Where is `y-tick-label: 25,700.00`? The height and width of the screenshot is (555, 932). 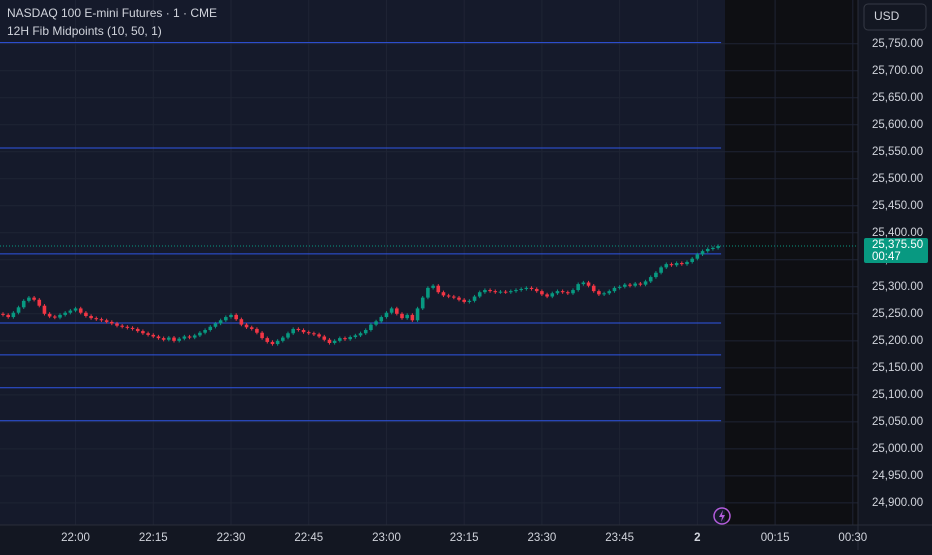 y-tick-label: 25,700.00 is located at coordinates (897, 71).